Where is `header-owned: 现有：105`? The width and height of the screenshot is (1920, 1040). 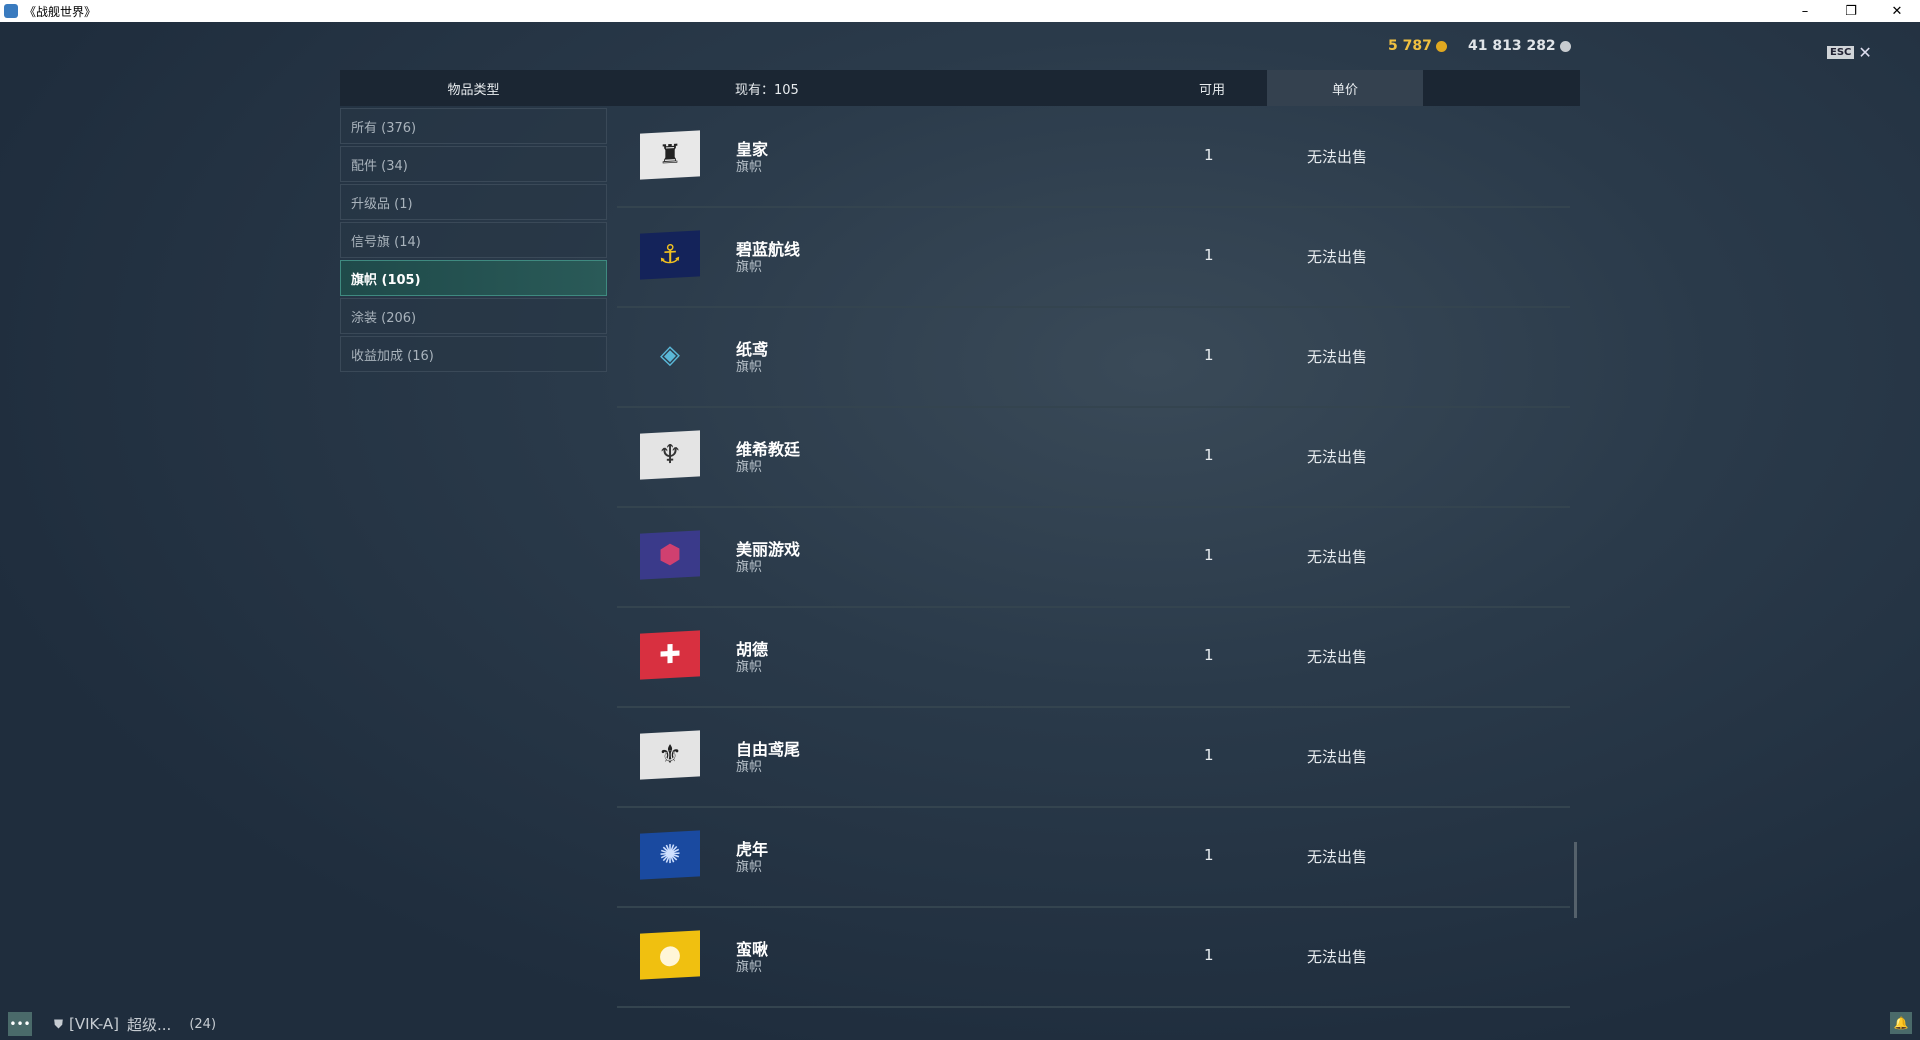
header-owned: 现有：105 is located at coordinates (767, 90).